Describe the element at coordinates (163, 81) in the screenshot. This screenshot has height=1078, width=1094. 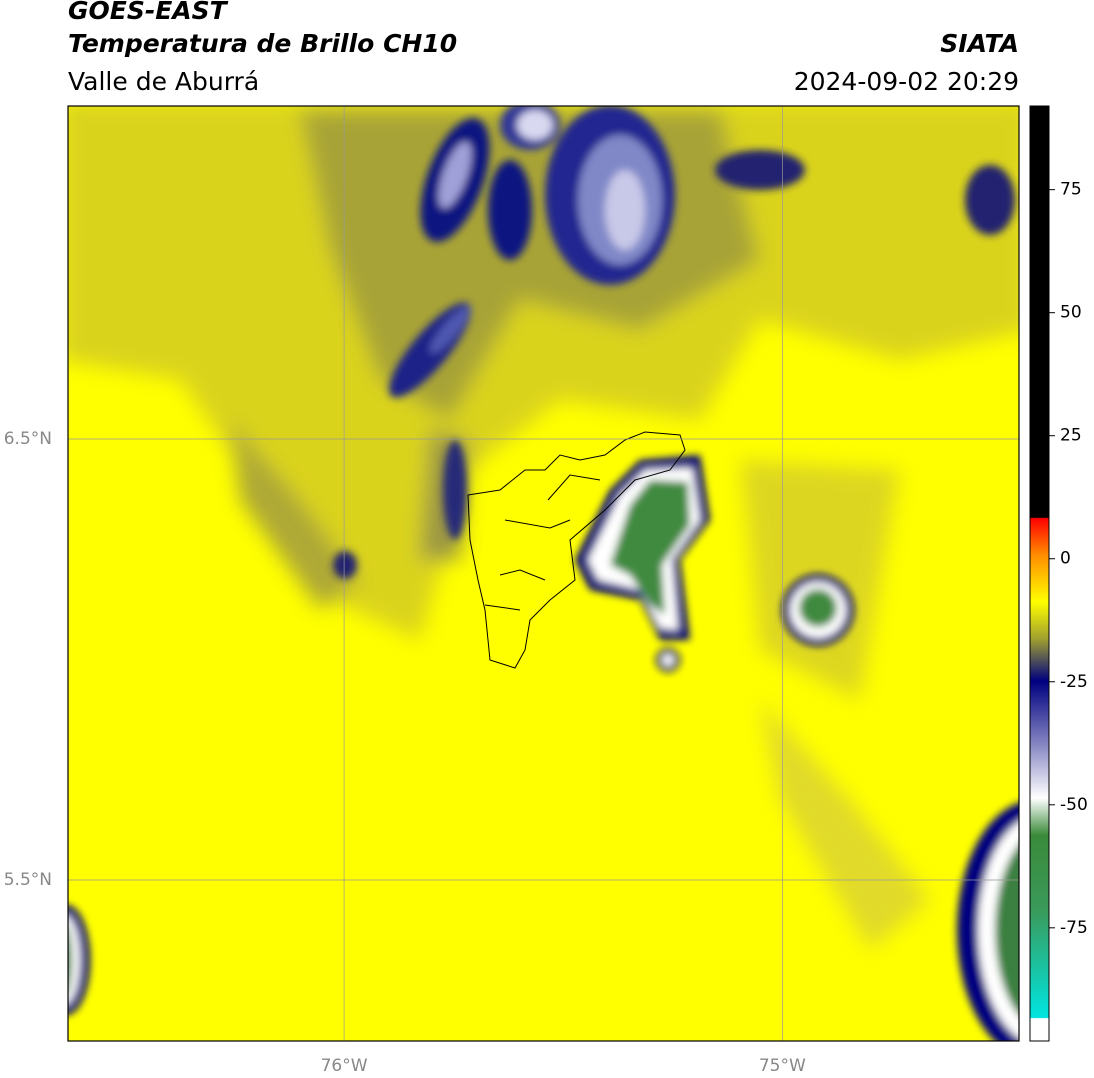
I see `region: Valle de Aburrá` at that location.